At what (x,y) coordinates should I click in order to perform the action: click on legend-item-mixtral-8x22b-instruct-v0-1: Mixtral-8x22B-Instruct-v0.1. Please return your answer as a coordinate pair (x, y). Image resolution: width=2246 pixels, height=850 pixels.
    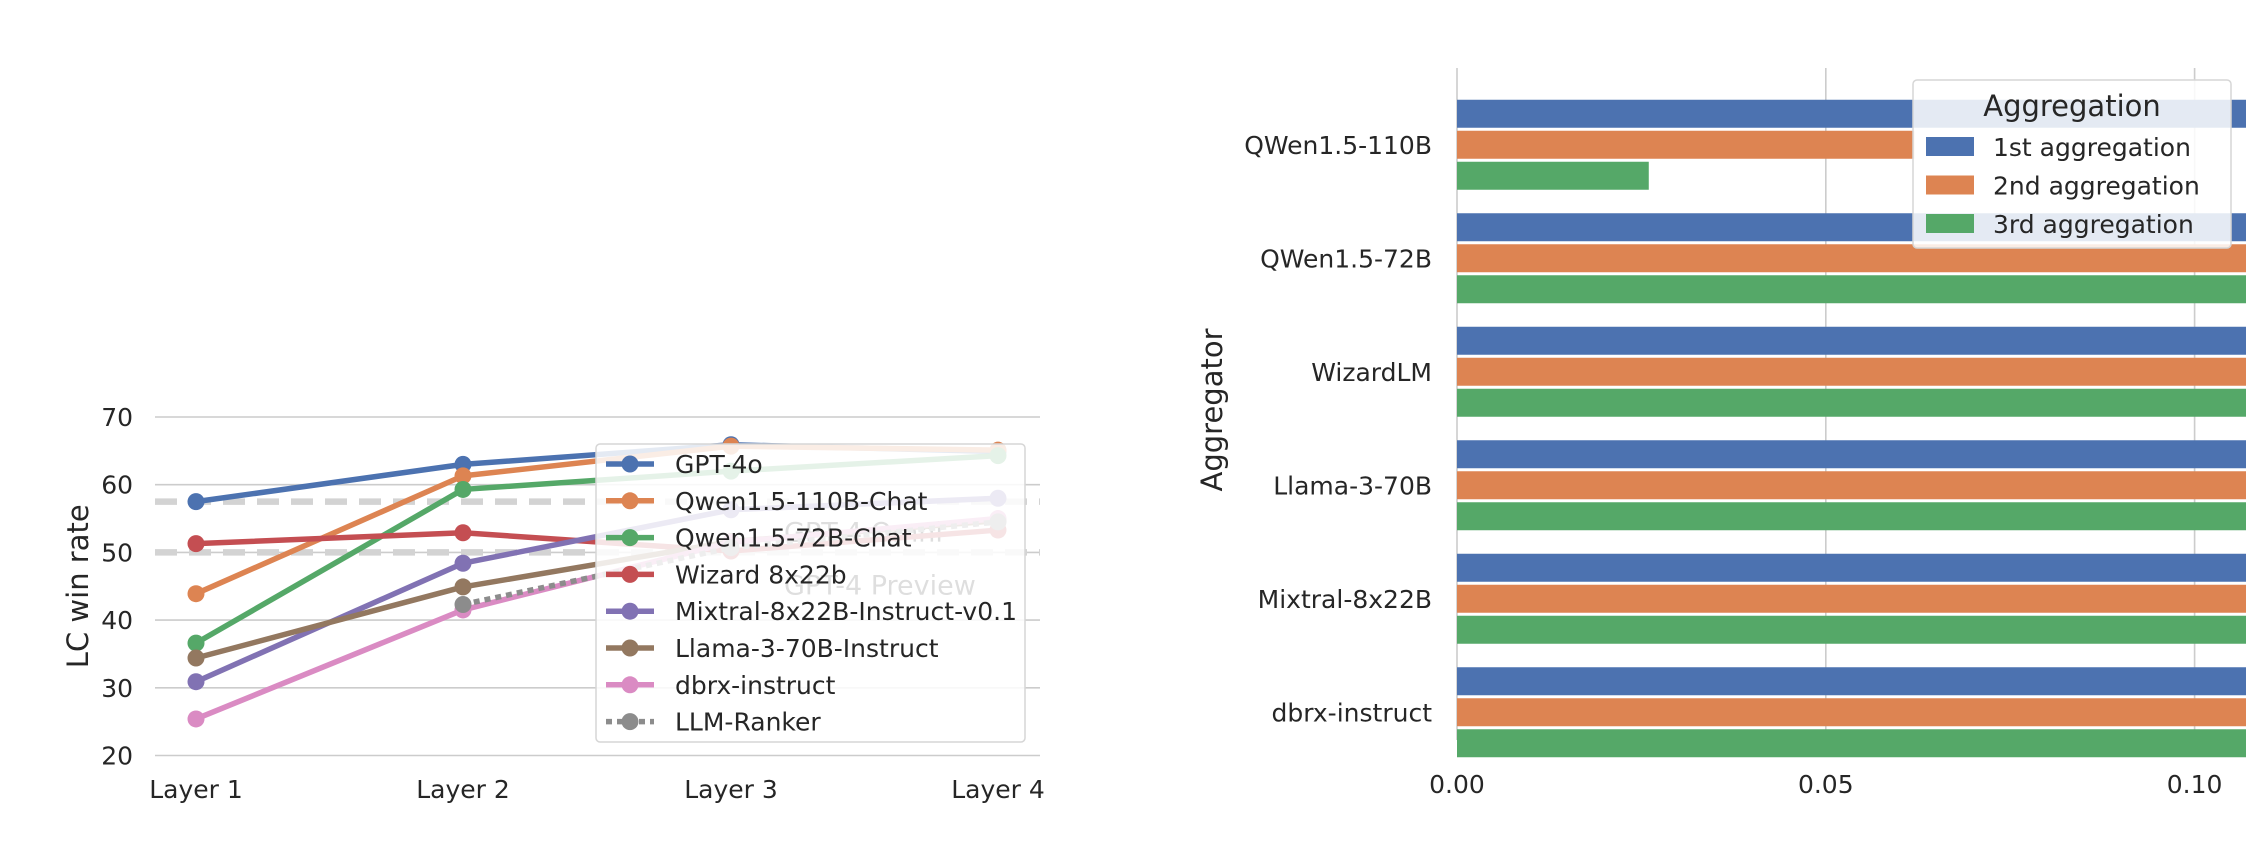
    Looking at the image, I should click on (811, 611).